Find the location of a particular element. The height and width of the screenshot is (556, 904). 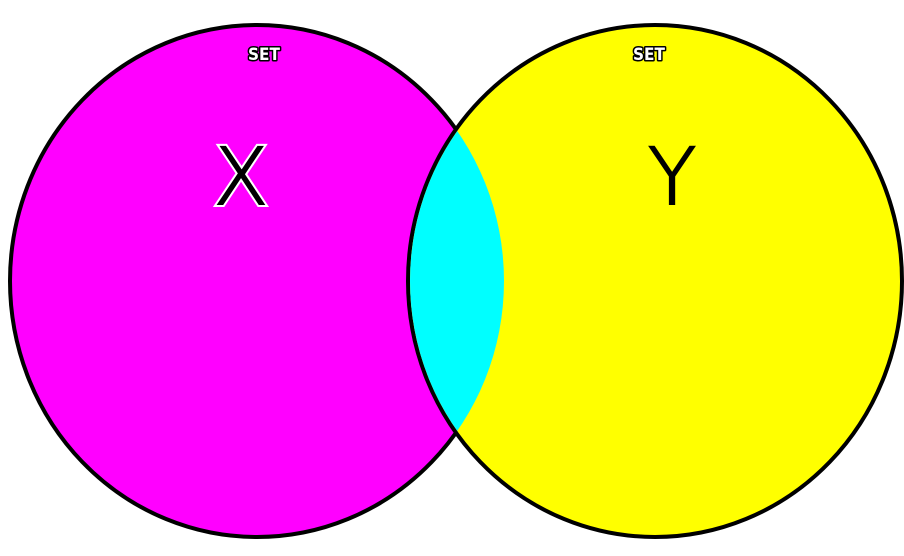

set-y-letter: Y is located at coordinates (671, 177).